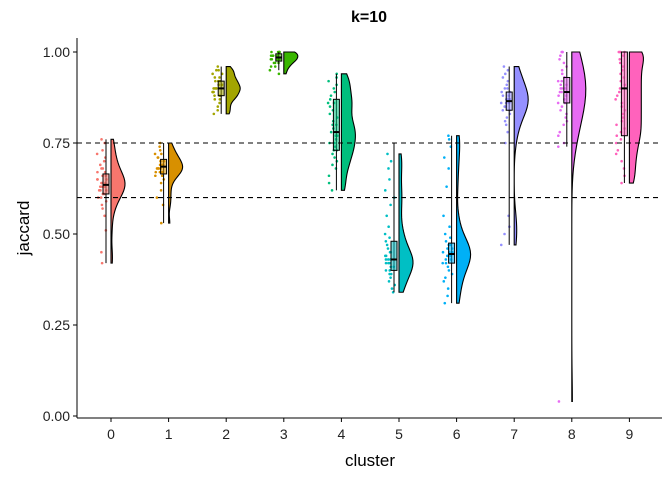  What do you see at coordinates (56, 325) in the screenshot?
I see `y-tick-label: 0.25` at bounding box center [56, 325].